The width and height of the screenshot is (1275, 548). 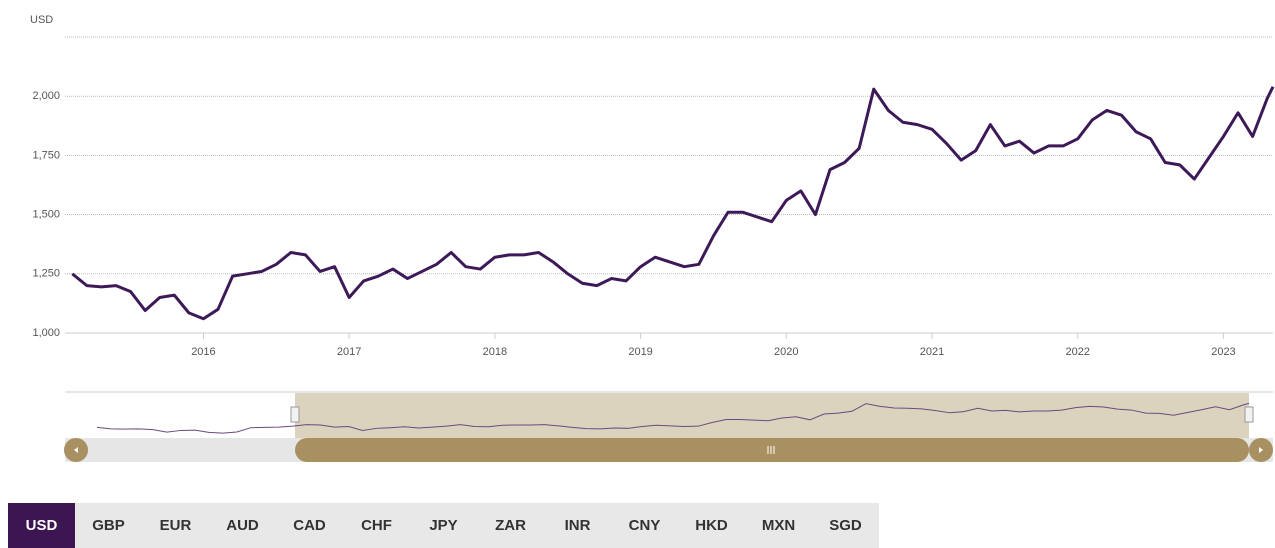 What do you see at coordinates (640, 352) in the screenshot?
I see `x-tick-label: 2019` at bounding box center [640, 352].